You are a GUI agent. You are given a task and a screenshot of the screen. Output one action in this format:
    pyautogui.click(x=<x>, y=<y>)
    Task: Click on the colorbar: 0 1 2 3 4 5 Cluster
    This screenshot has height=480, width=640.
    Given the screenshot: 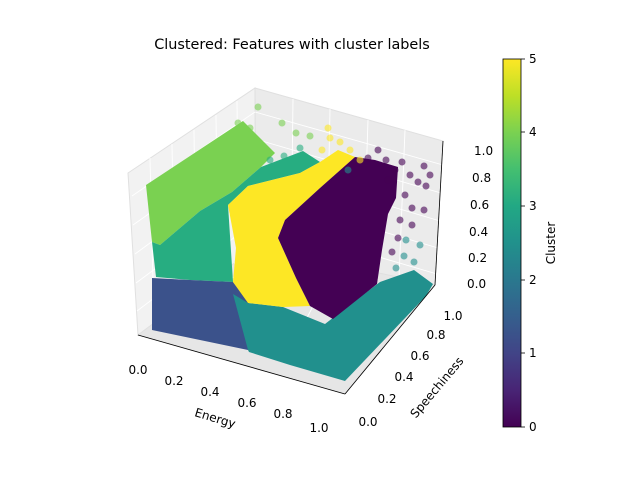 What is the action you would take?
    pyautogui.click(x=530, y=243)
    